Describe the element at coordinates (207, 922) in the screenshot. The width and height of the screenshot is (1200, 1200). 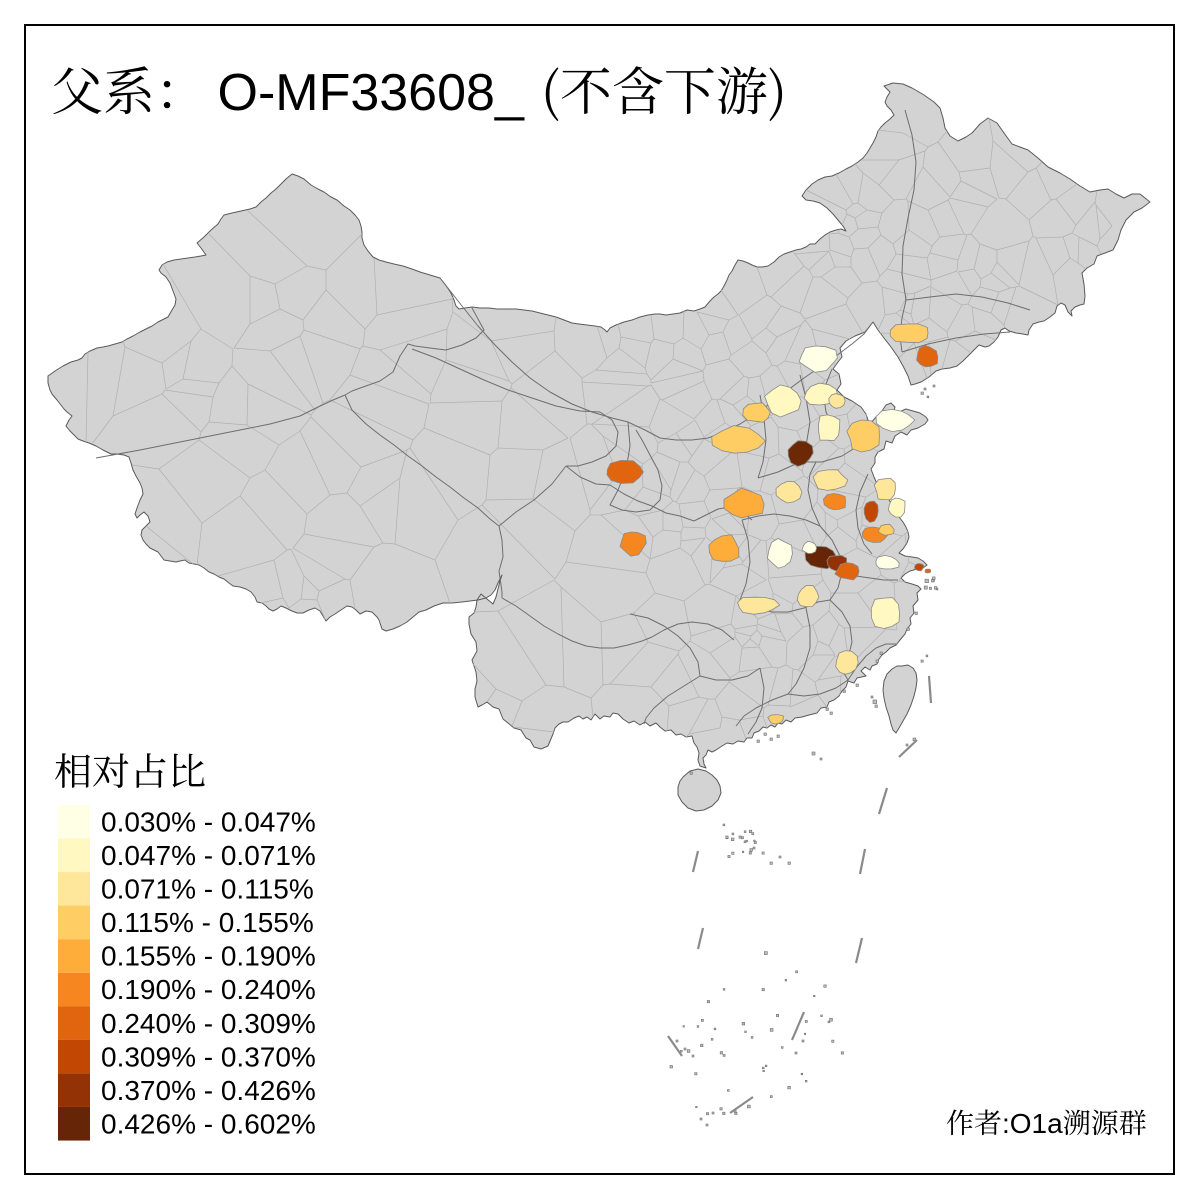
I see `svg-text: 0.115% - 0.155%` at that location.